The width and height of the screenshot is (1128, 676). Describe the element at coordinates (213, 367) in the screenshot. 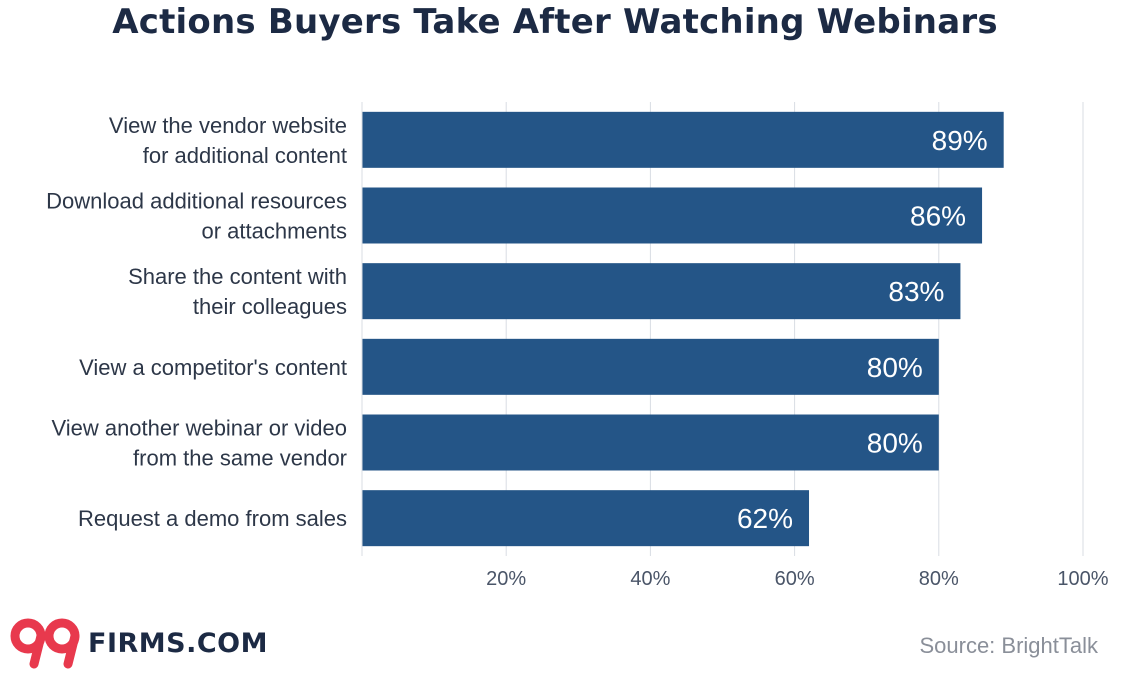

I see `category-label-4-line-1: View a competitor's content` at that location.